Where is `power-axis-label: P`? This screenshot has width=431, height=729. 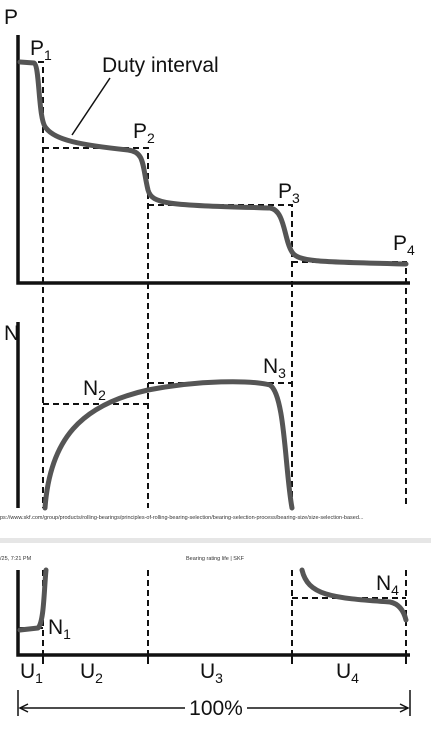 power-axis-label: P is located at coordinates (11, 17).